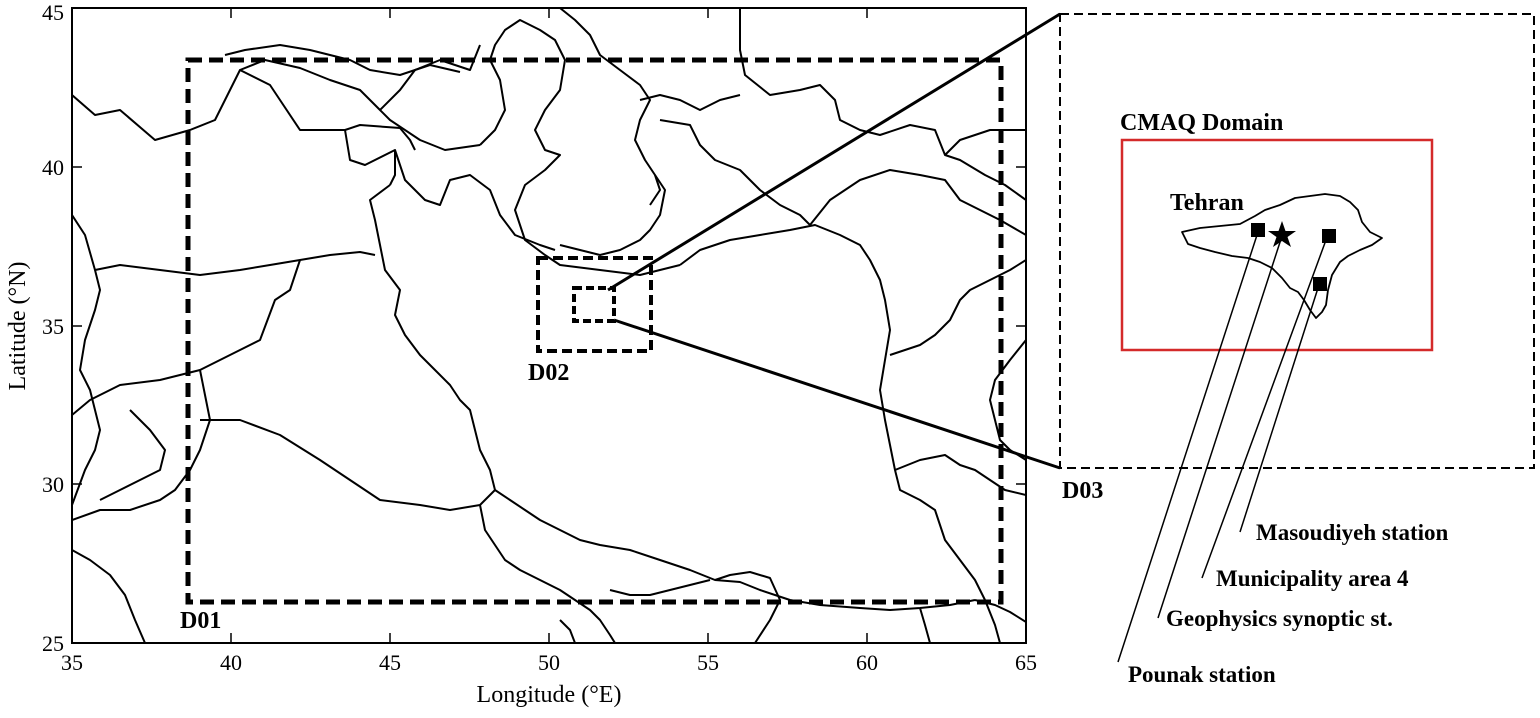 The width and height of the screenshot is (1540, 718). Describe the element at coordinates (1329, 236) in the screenshot. I see `municipality-area4-marker` at that location.